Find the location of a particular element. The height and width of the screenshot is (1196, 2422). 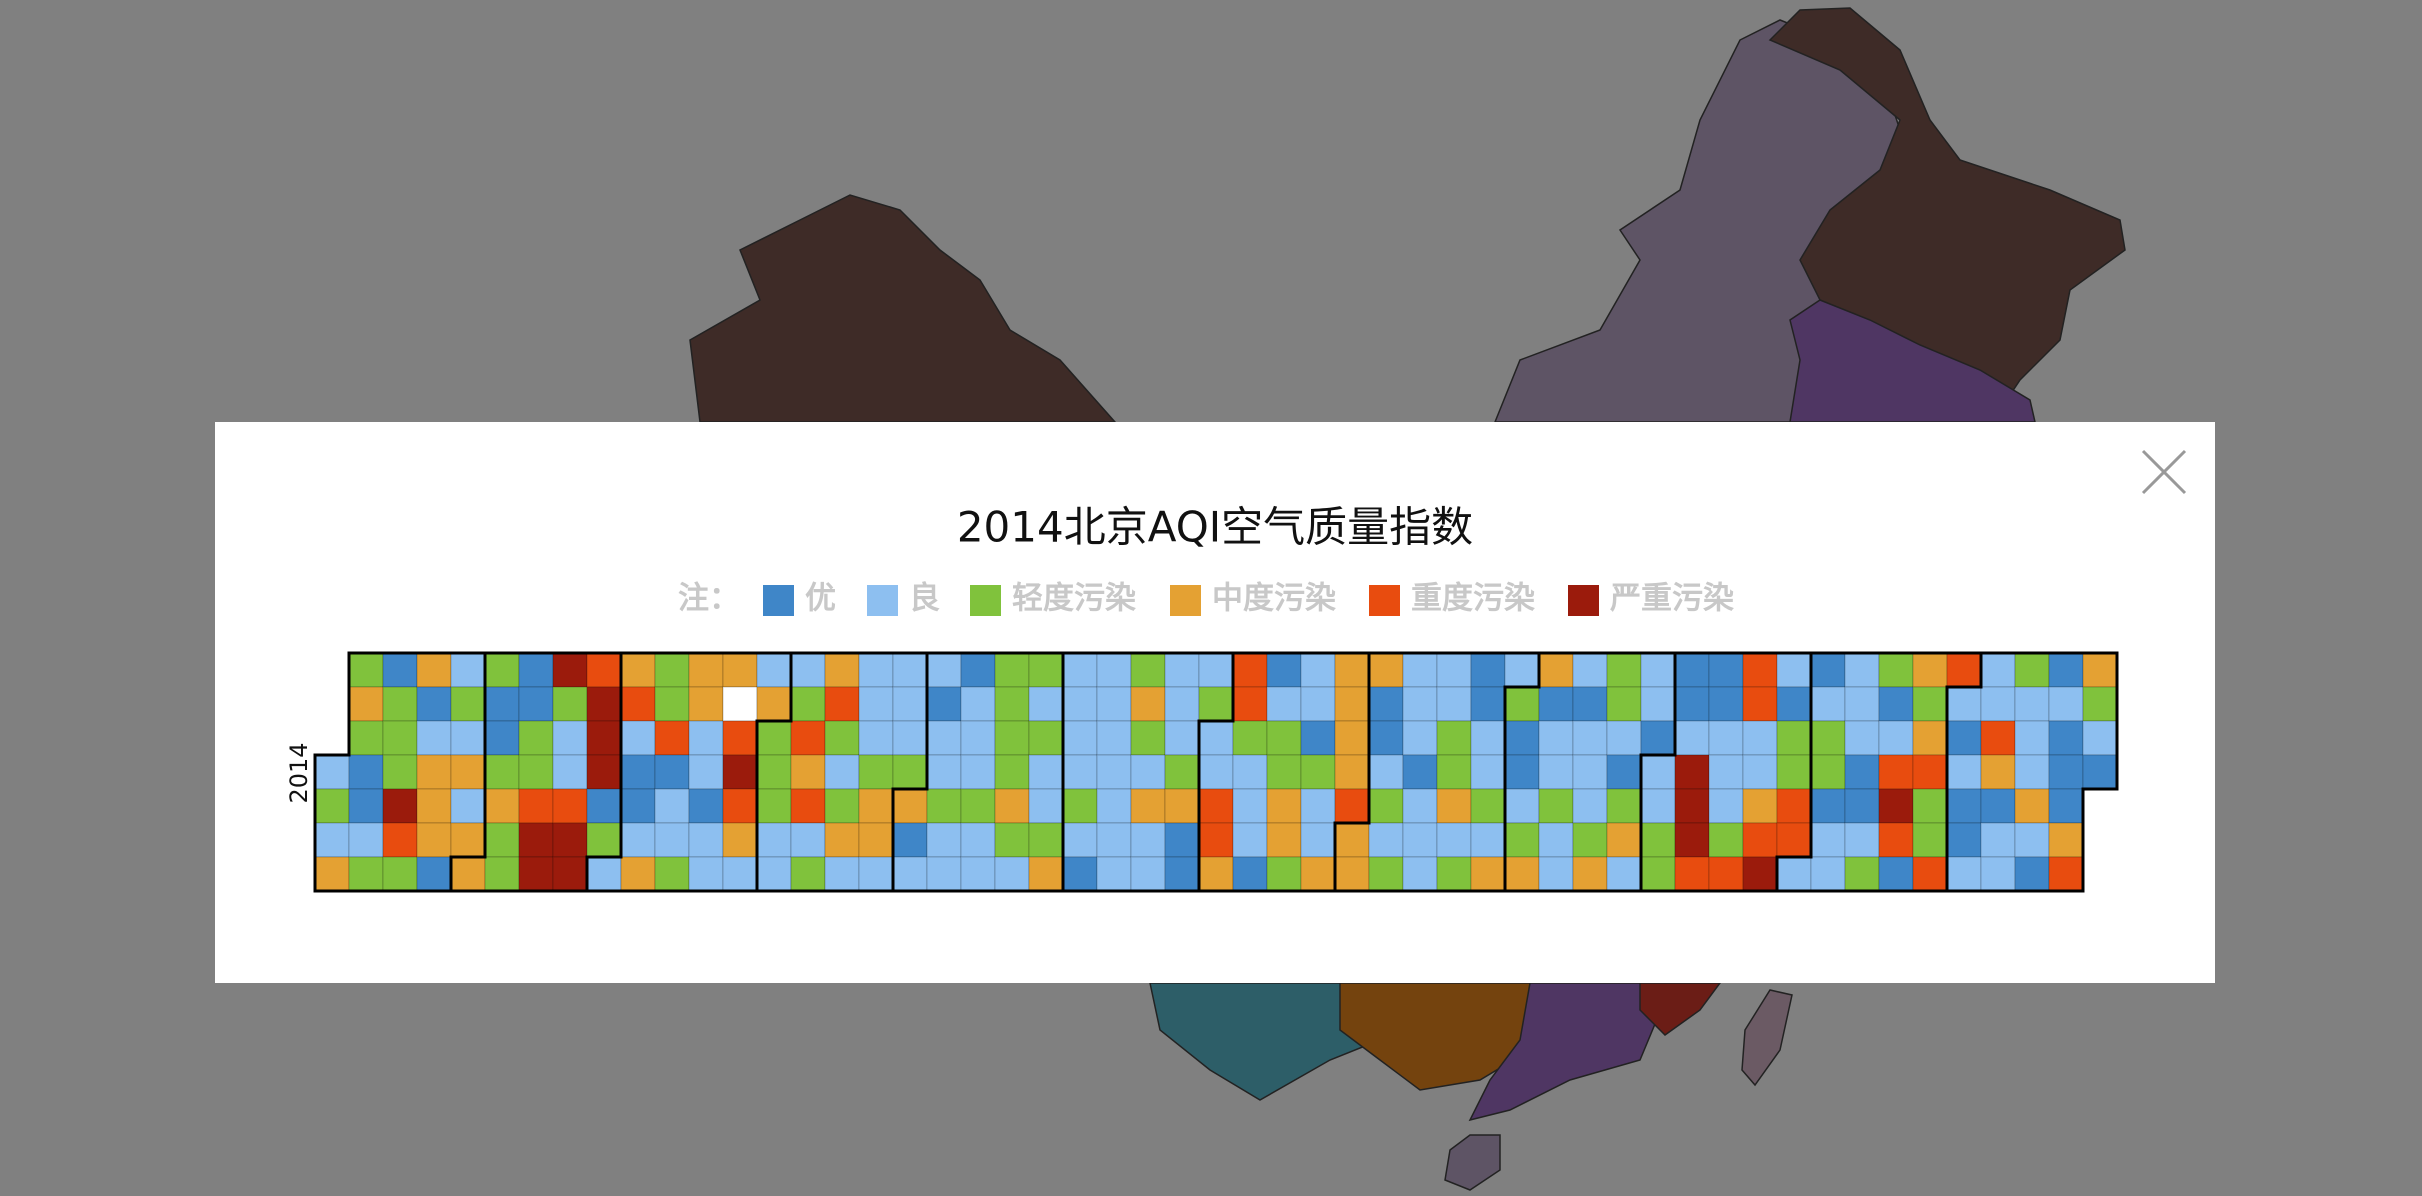

legend-text: 严重污染 is located at coordinates (1672, 599).